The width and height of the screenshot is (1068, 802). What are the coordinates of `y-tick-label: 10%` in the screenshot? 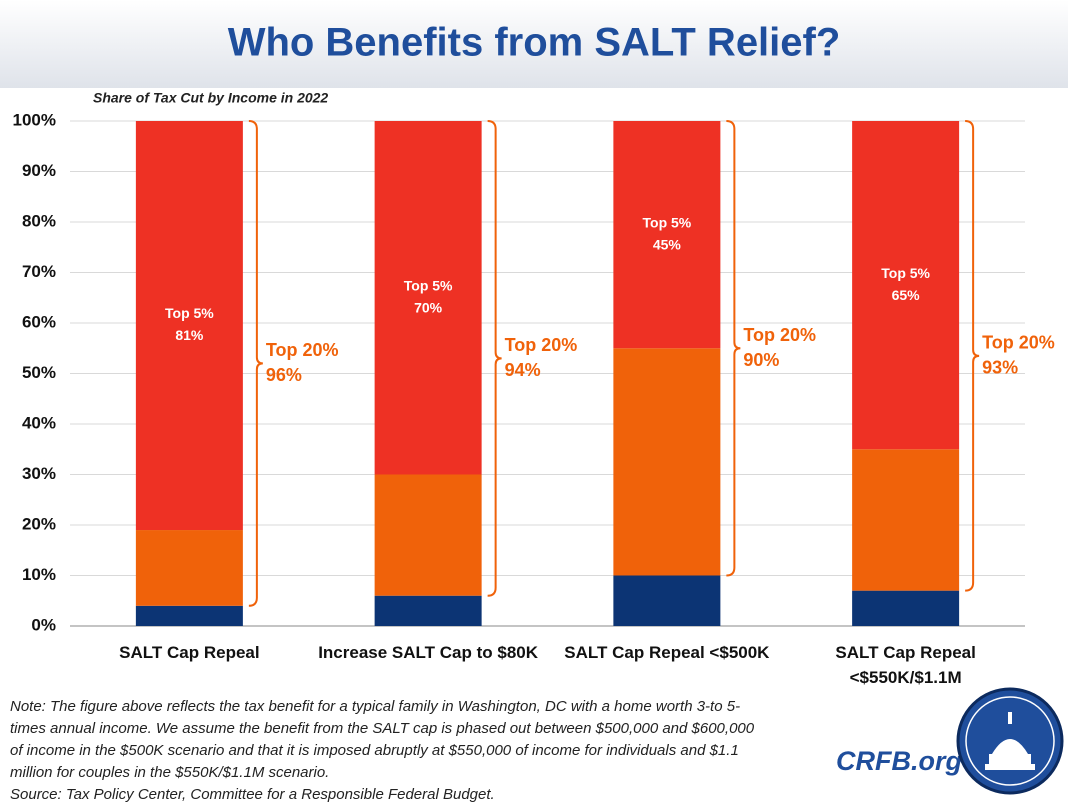 It's located at (39, 574).